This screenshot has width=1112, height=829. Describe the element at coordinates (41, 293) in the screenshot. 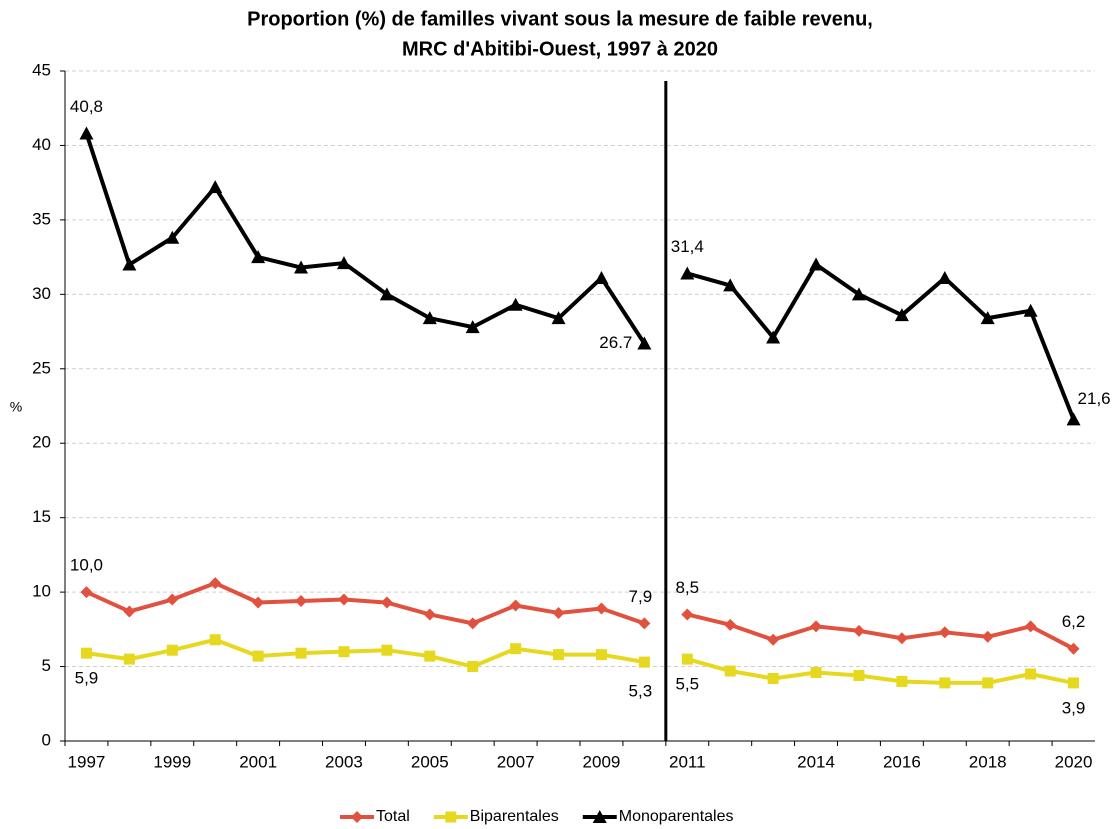

I see `y-tick-label: 30` at that location.